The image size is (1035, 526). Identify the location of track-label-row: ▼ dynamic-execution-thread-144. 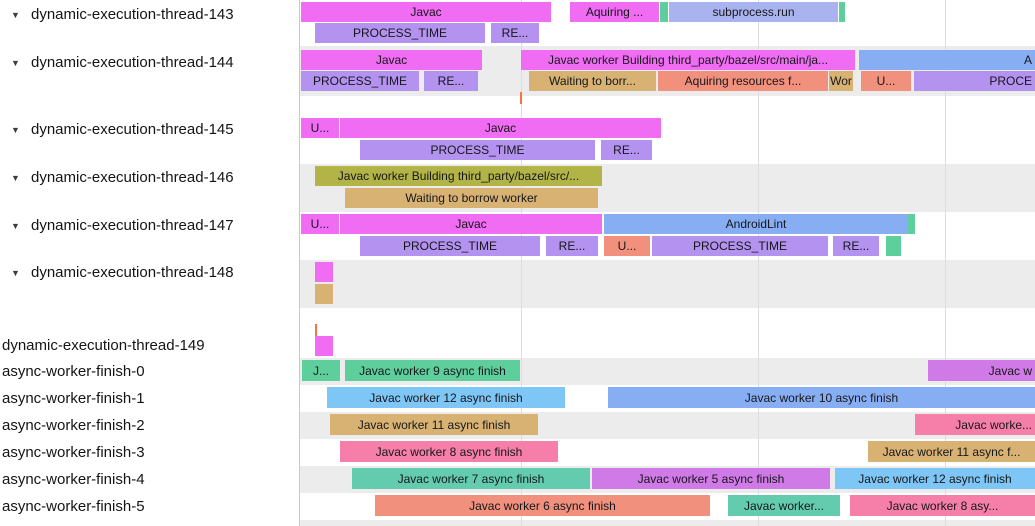
(118, 62).